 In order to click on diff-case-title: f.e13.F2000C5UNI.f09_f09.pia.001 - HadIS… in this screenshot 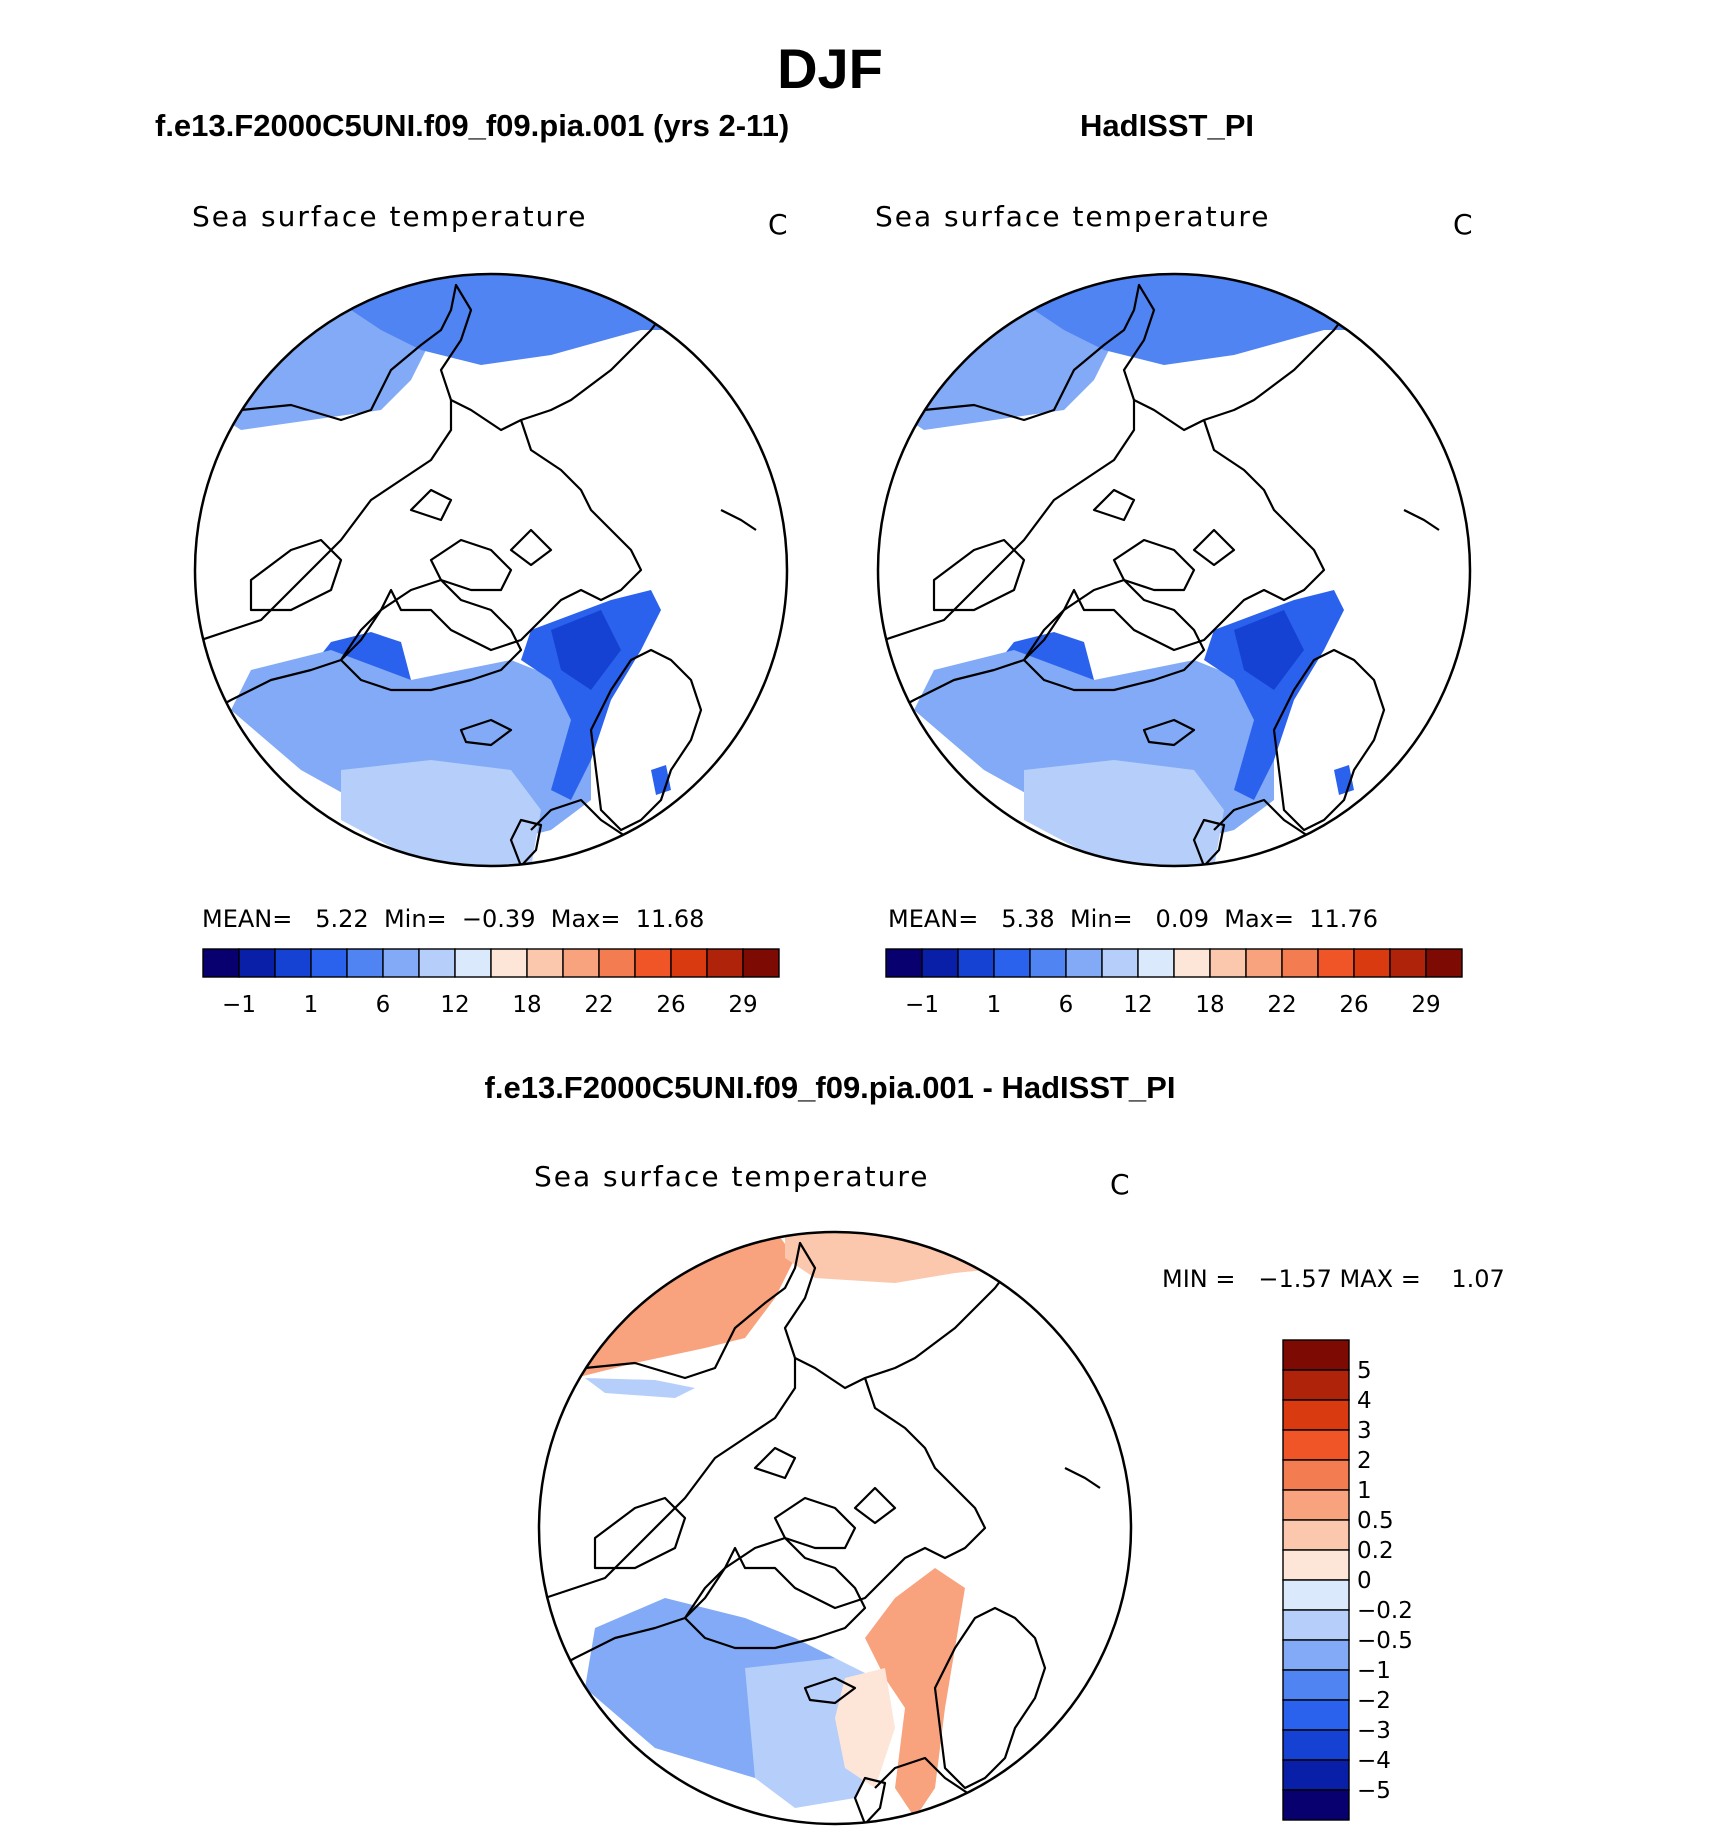, I will do `click(830, 1087)`.